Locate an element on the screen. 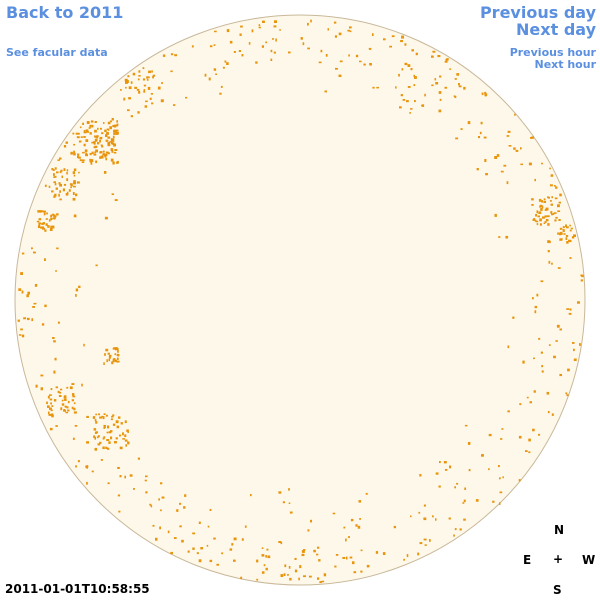  back-to-year-link: Back to 2011 is located at coordinates (65, 12).